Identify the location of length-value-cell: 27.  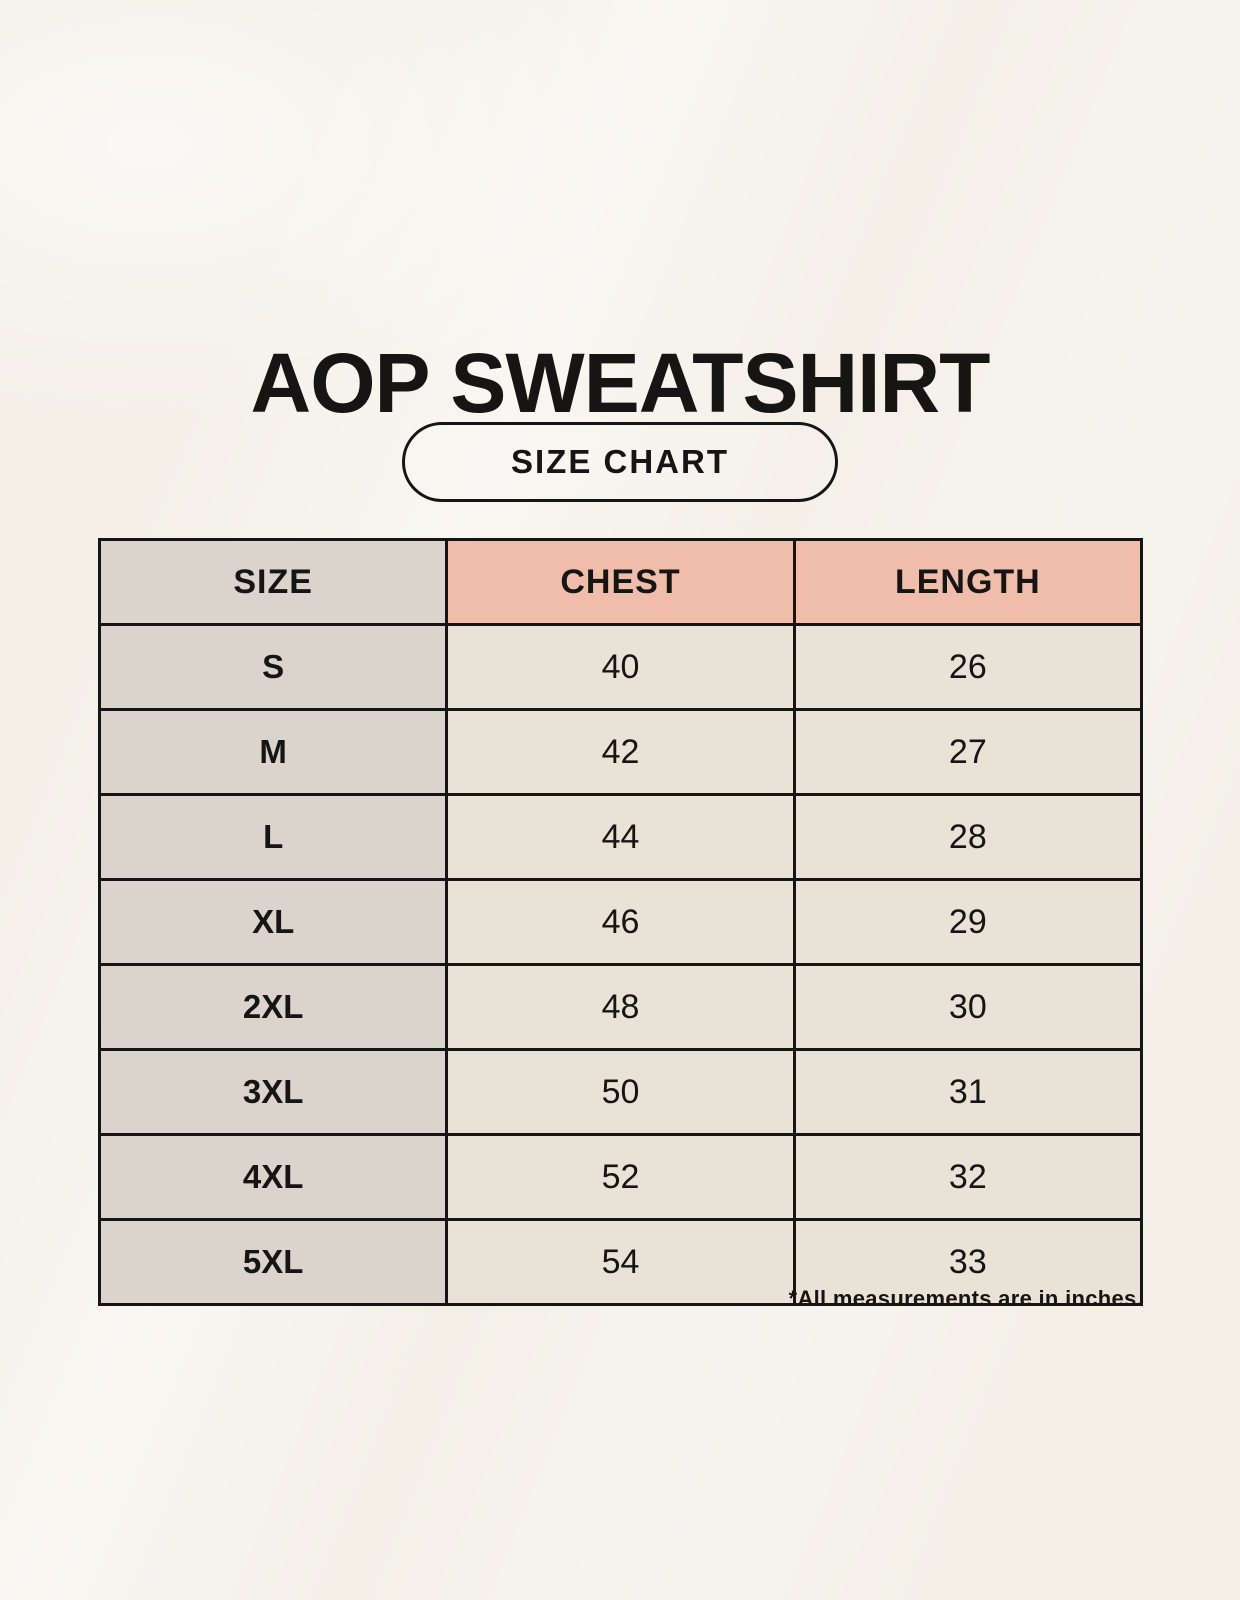
(968, 752).